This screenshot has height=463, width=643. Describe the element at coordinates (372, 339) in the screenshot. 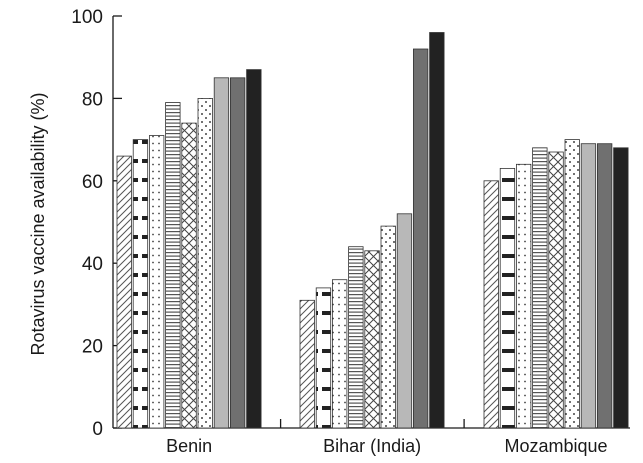

I see `bar-bihar-india-crosshatch` at that location.